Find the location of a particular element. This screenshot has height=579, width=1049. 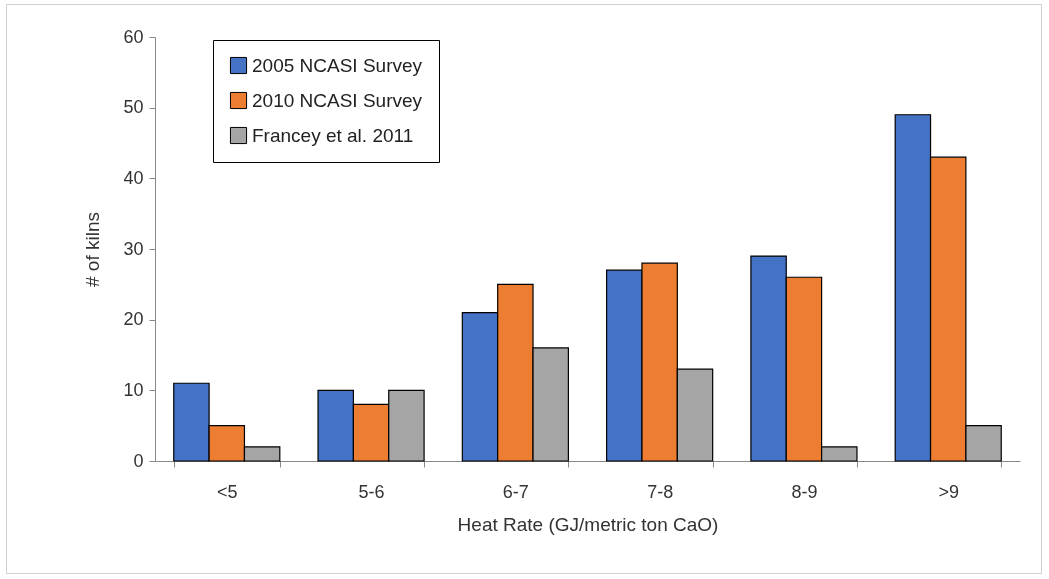

x-axis-title: Heat Rate (GJ/metric ton CaO) is located at coordinates (588, 524).